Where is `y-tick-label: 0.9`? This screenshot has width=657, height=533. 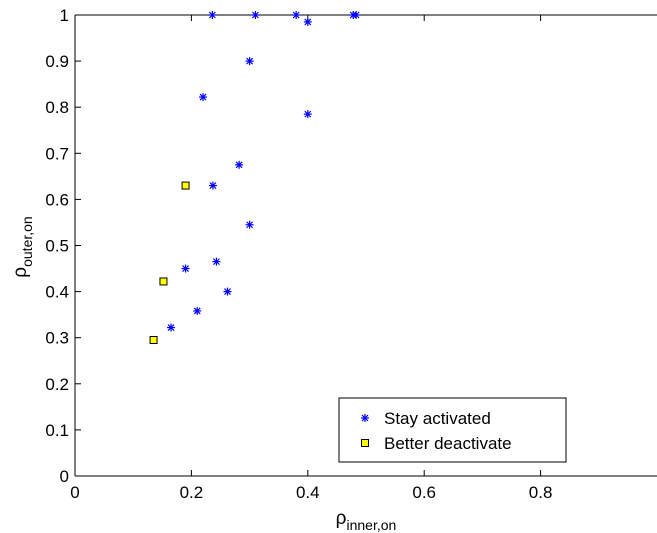 y-tick-label: 0.9 is located at coordinates (57, 61).